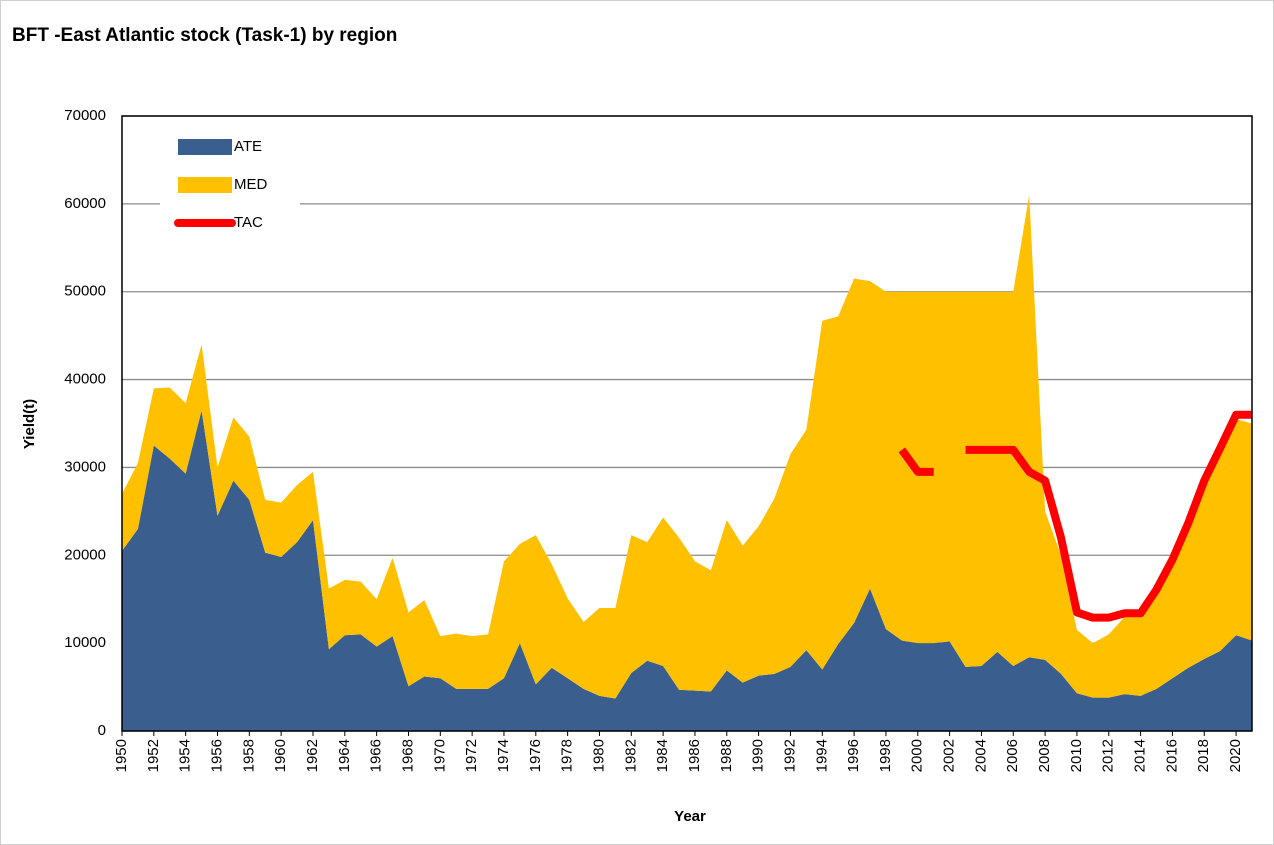 The height and width of the screenshot is (845, 1274). Describe the element at coordinates (29, 424) in the screenshot. I see `y-axis-label: Yield(t)` at that location.